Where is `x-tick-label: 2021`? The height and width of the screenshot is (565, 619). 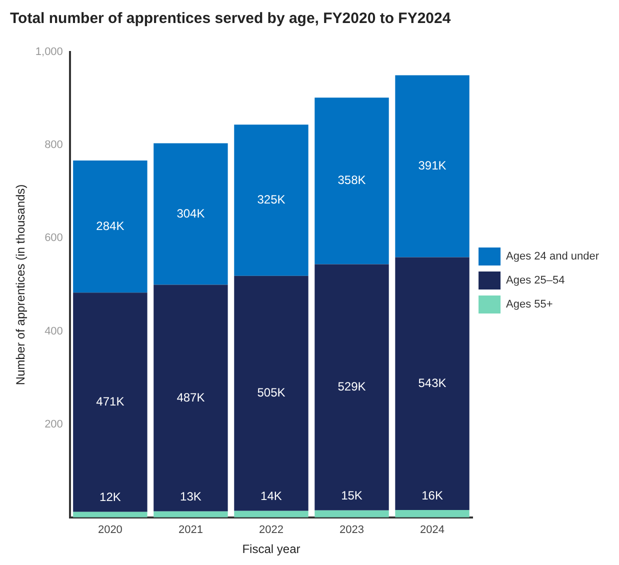
x-tick-label: 2021 is located at coordinates (190, 530).